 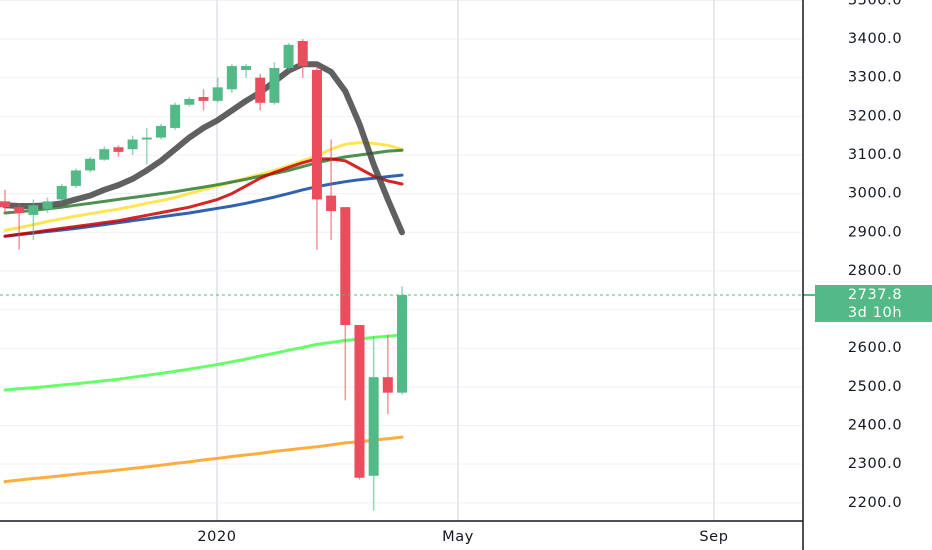 I want to click on y-tick-label: 3500.0, so click(x=875, y=4).